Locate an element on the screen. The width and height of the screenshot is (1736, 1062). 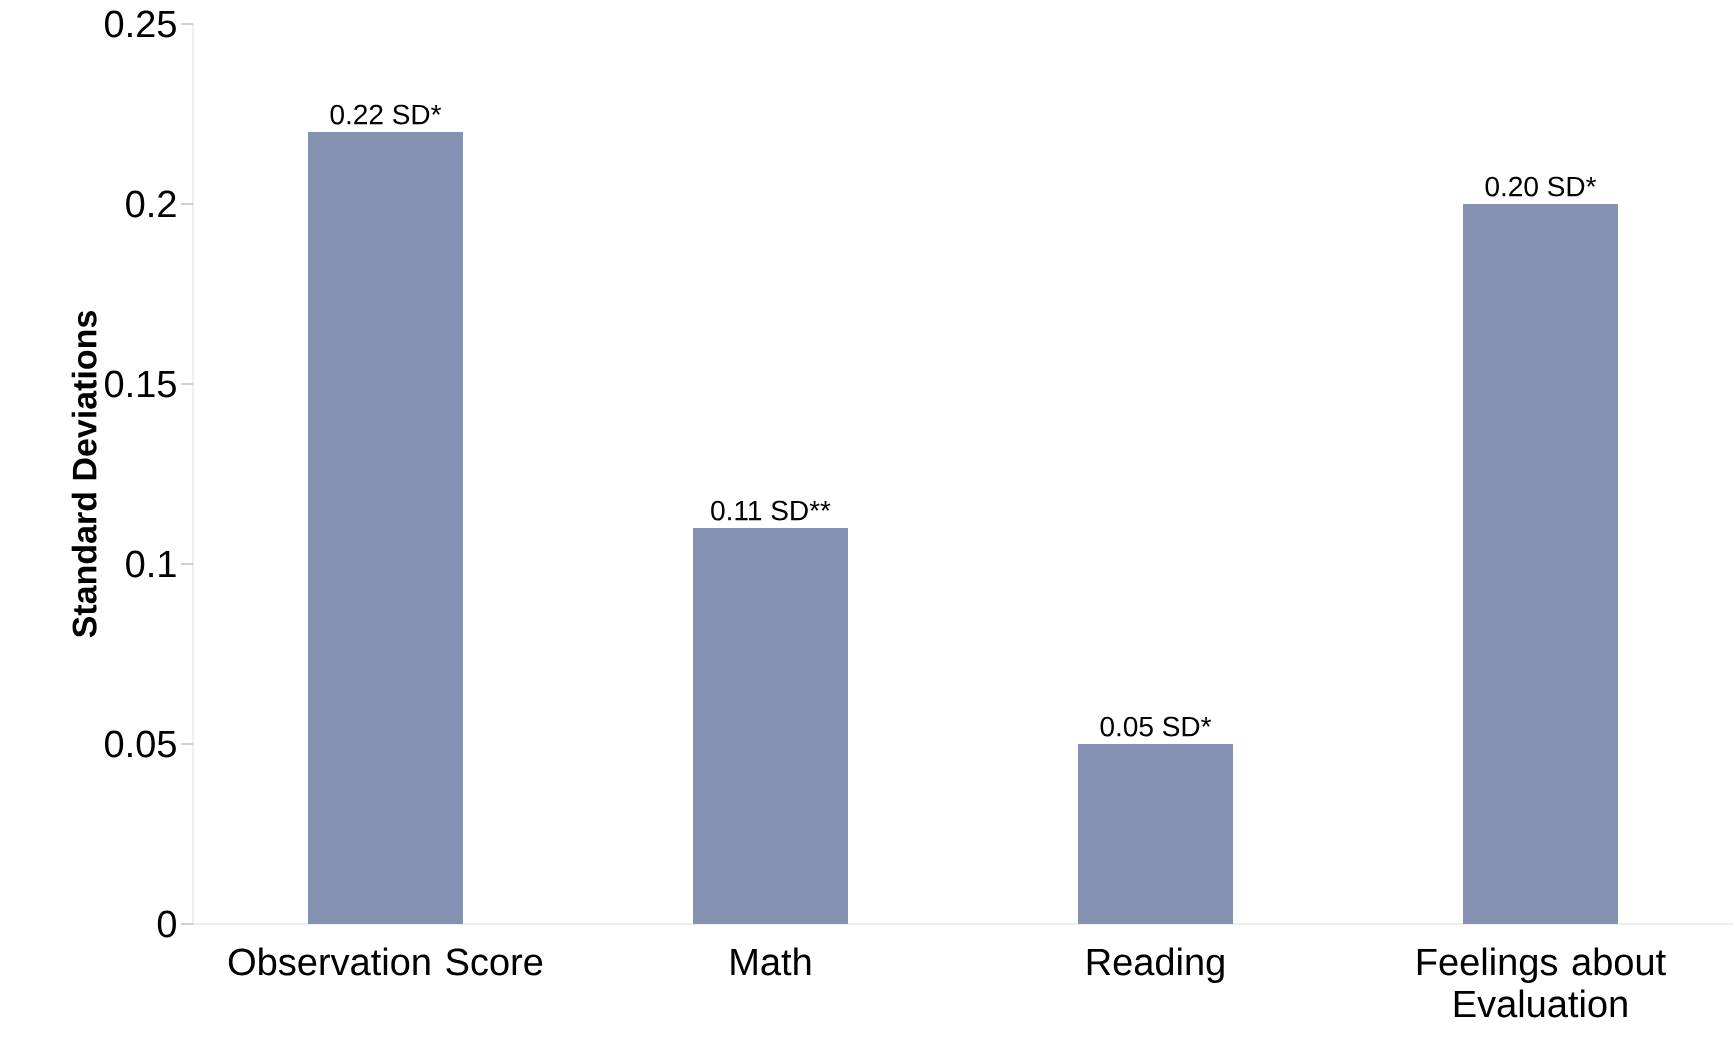
y-axis-title: Standard Deviations is located at coordinates (84, 474).